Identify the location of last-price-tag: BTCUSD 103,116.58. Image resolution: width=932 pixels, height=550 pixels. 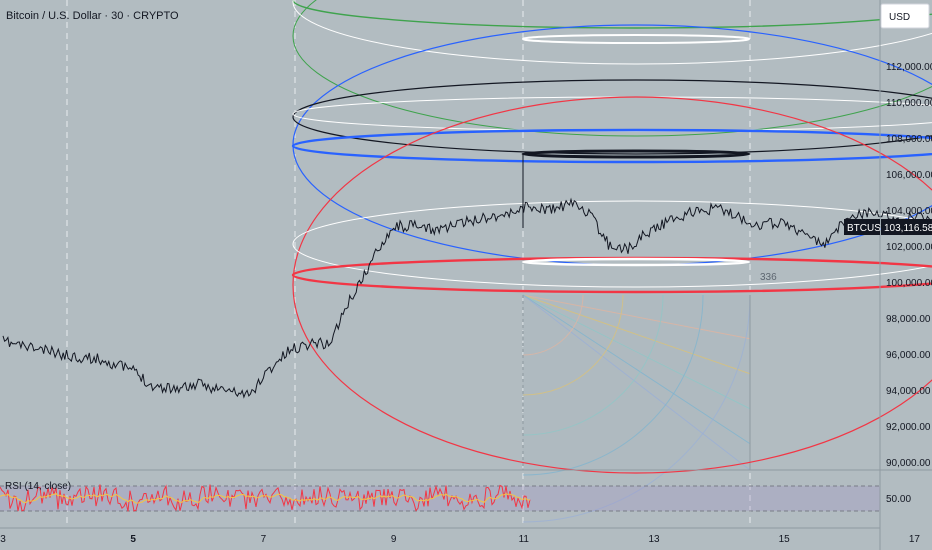
(888, 227).